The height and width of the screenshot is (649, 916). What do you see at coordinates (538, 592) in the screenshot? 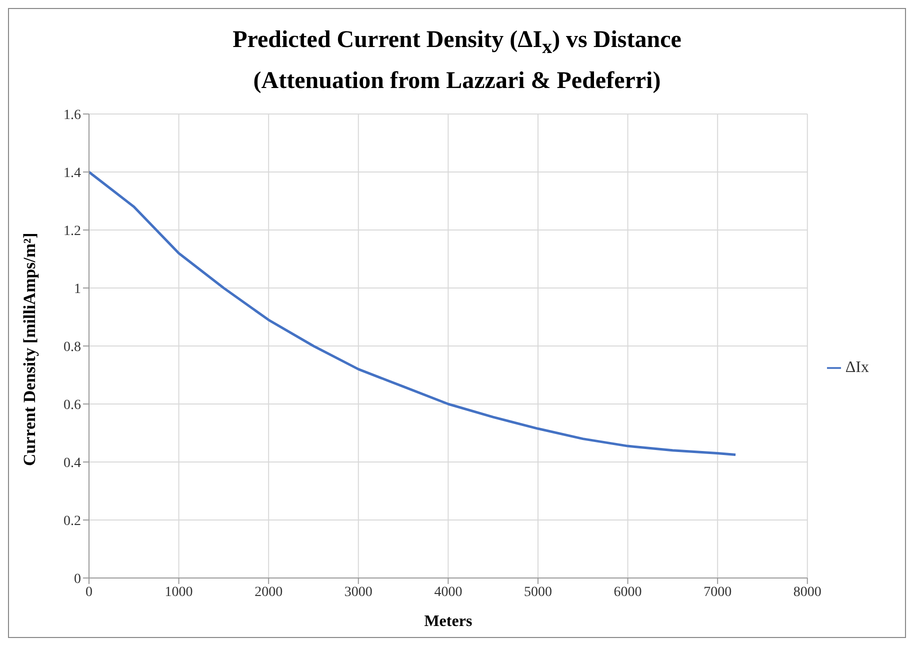
I see `x-tick-label: 5000` at bounding box center [538, 592].